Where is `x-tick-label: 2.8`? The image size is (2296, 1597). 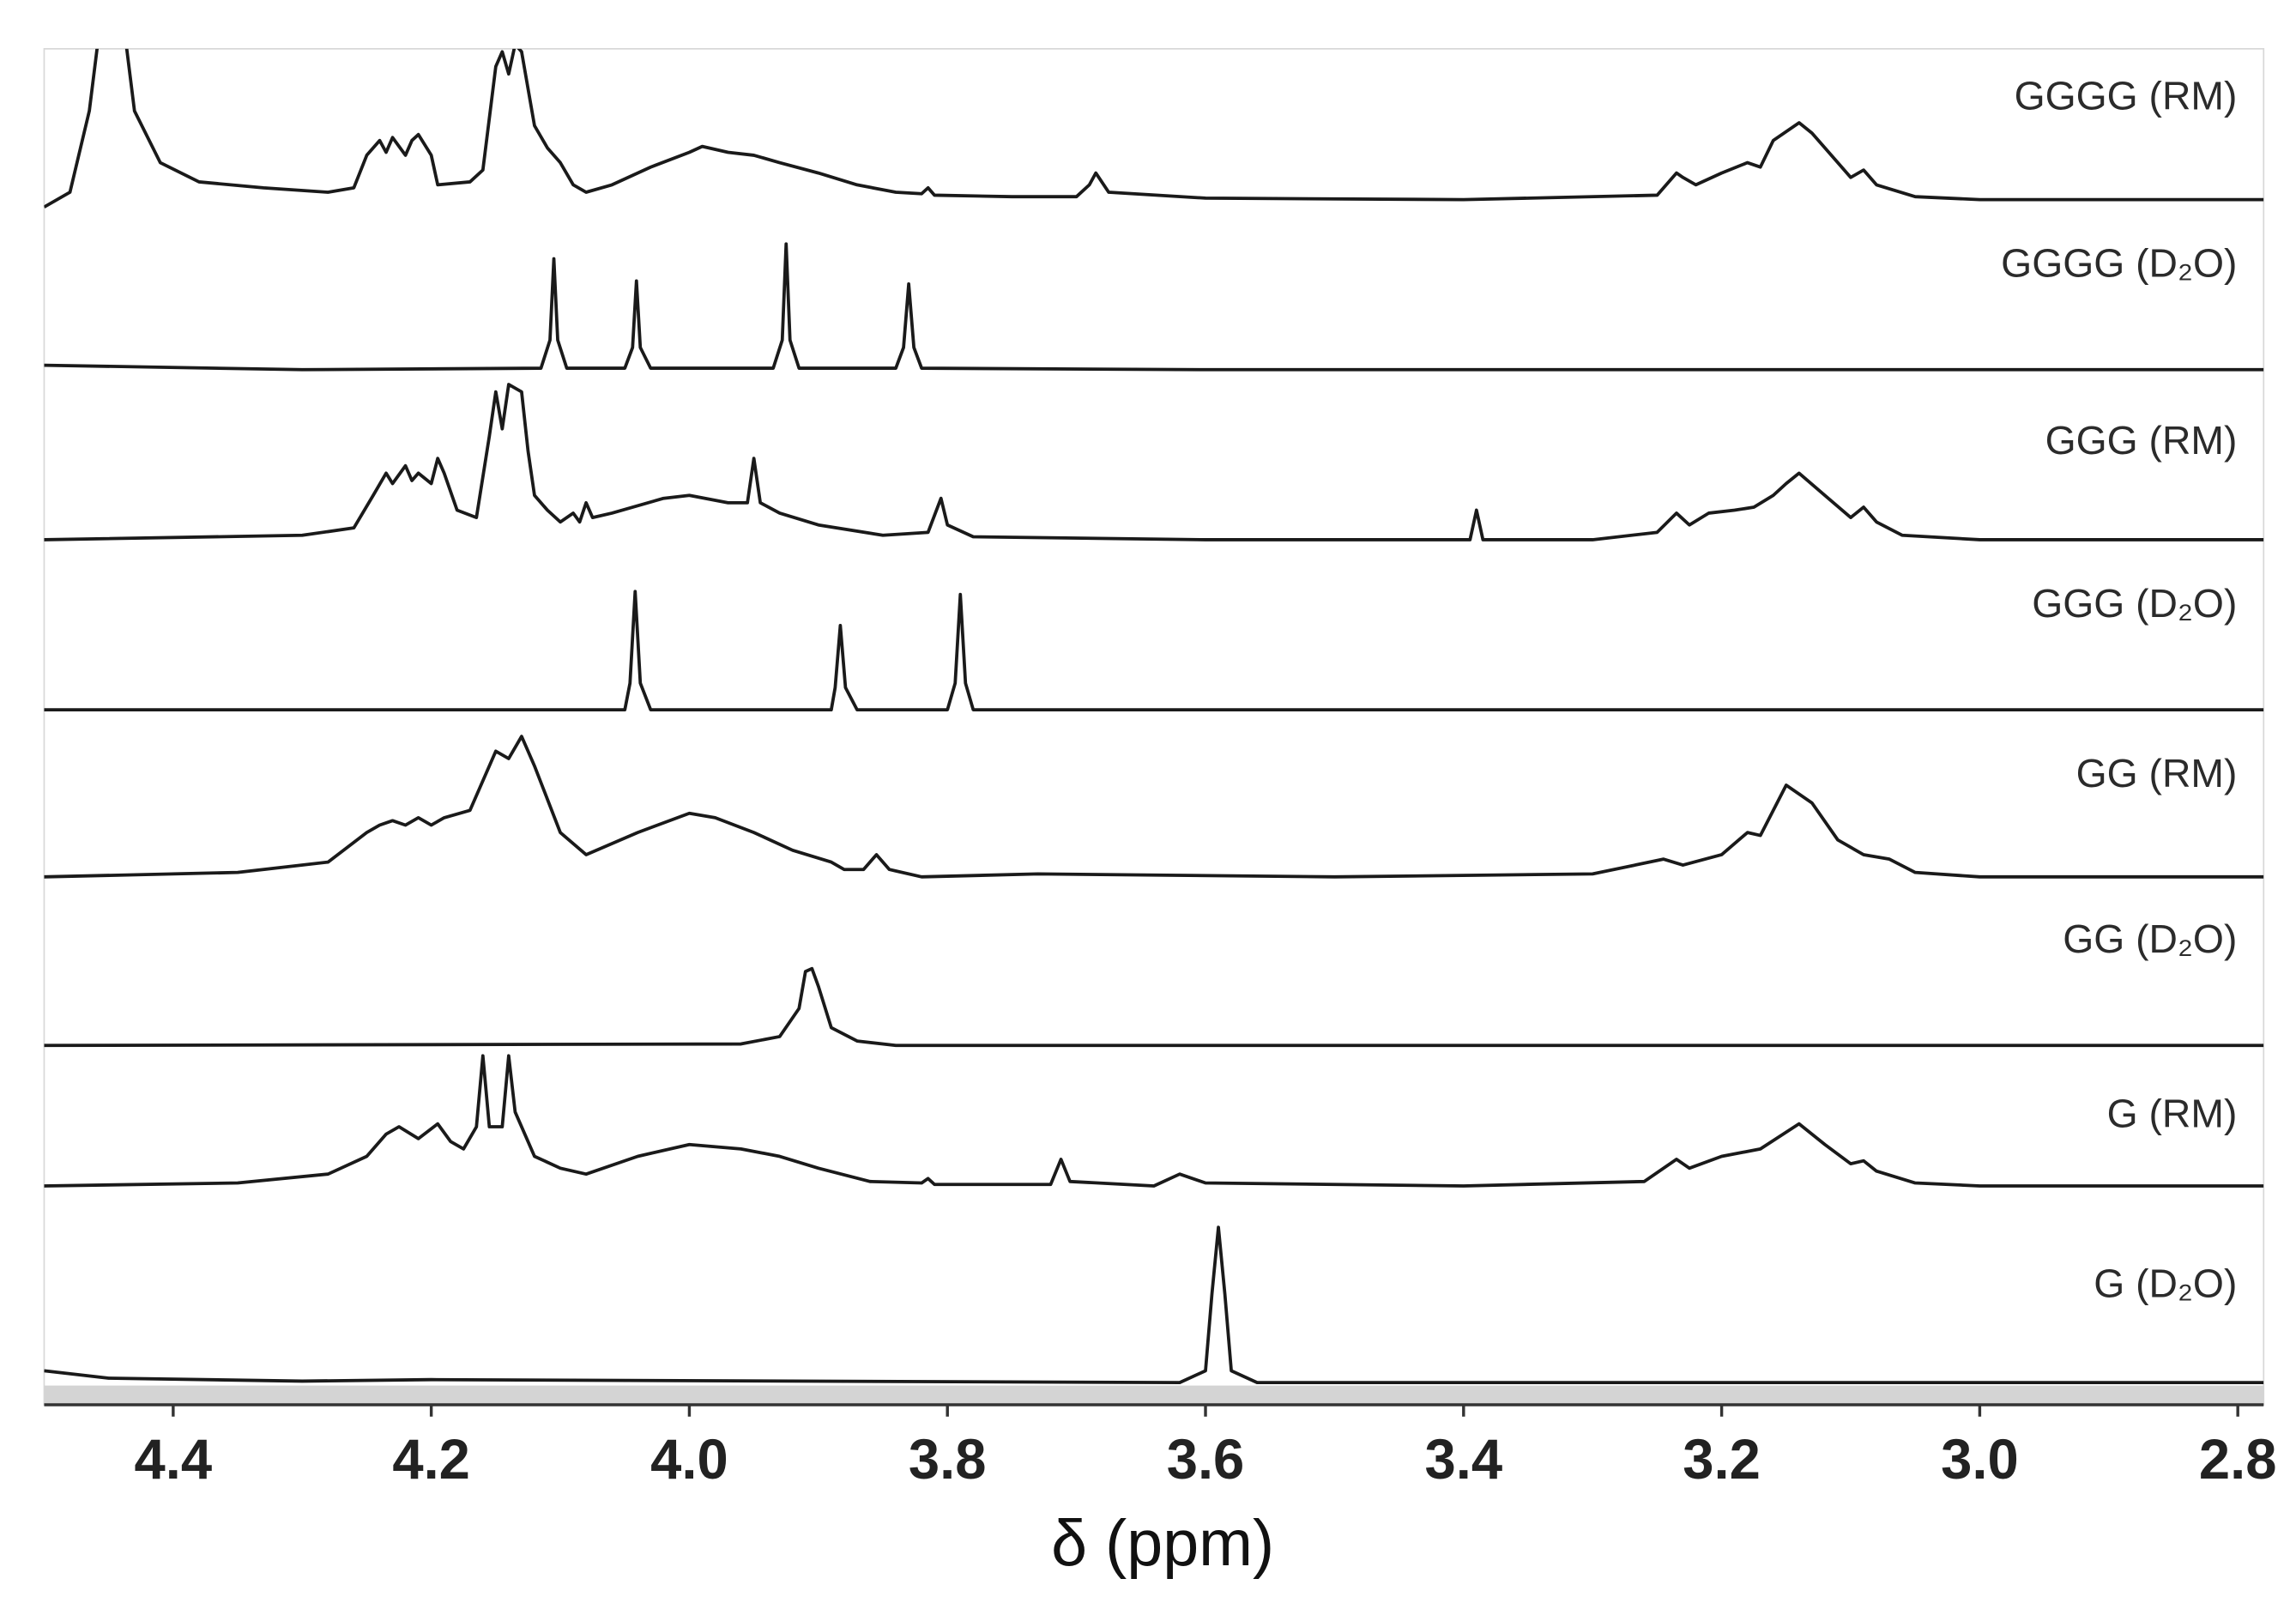
x-tick-label: 2.8 is located at coordinates (2238, 1459).